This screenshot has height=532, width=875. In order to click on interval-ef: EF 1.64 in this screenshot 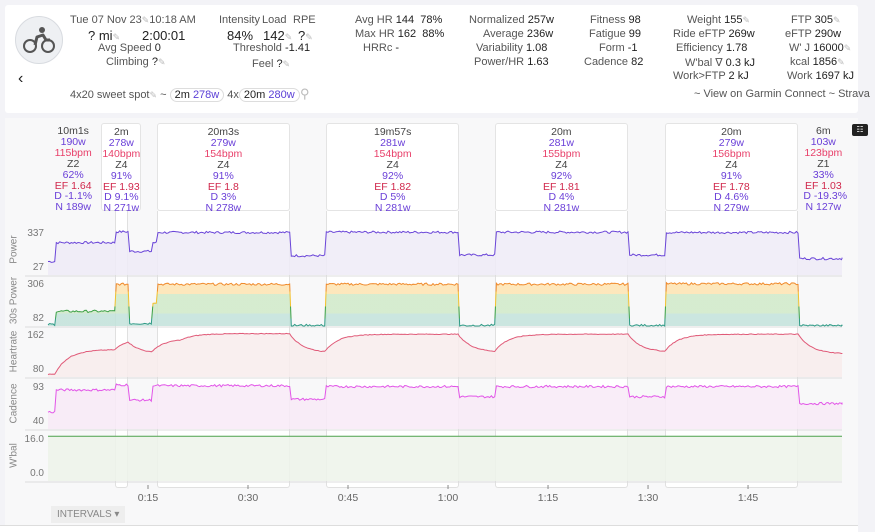, I will do `click(73, 185)`.